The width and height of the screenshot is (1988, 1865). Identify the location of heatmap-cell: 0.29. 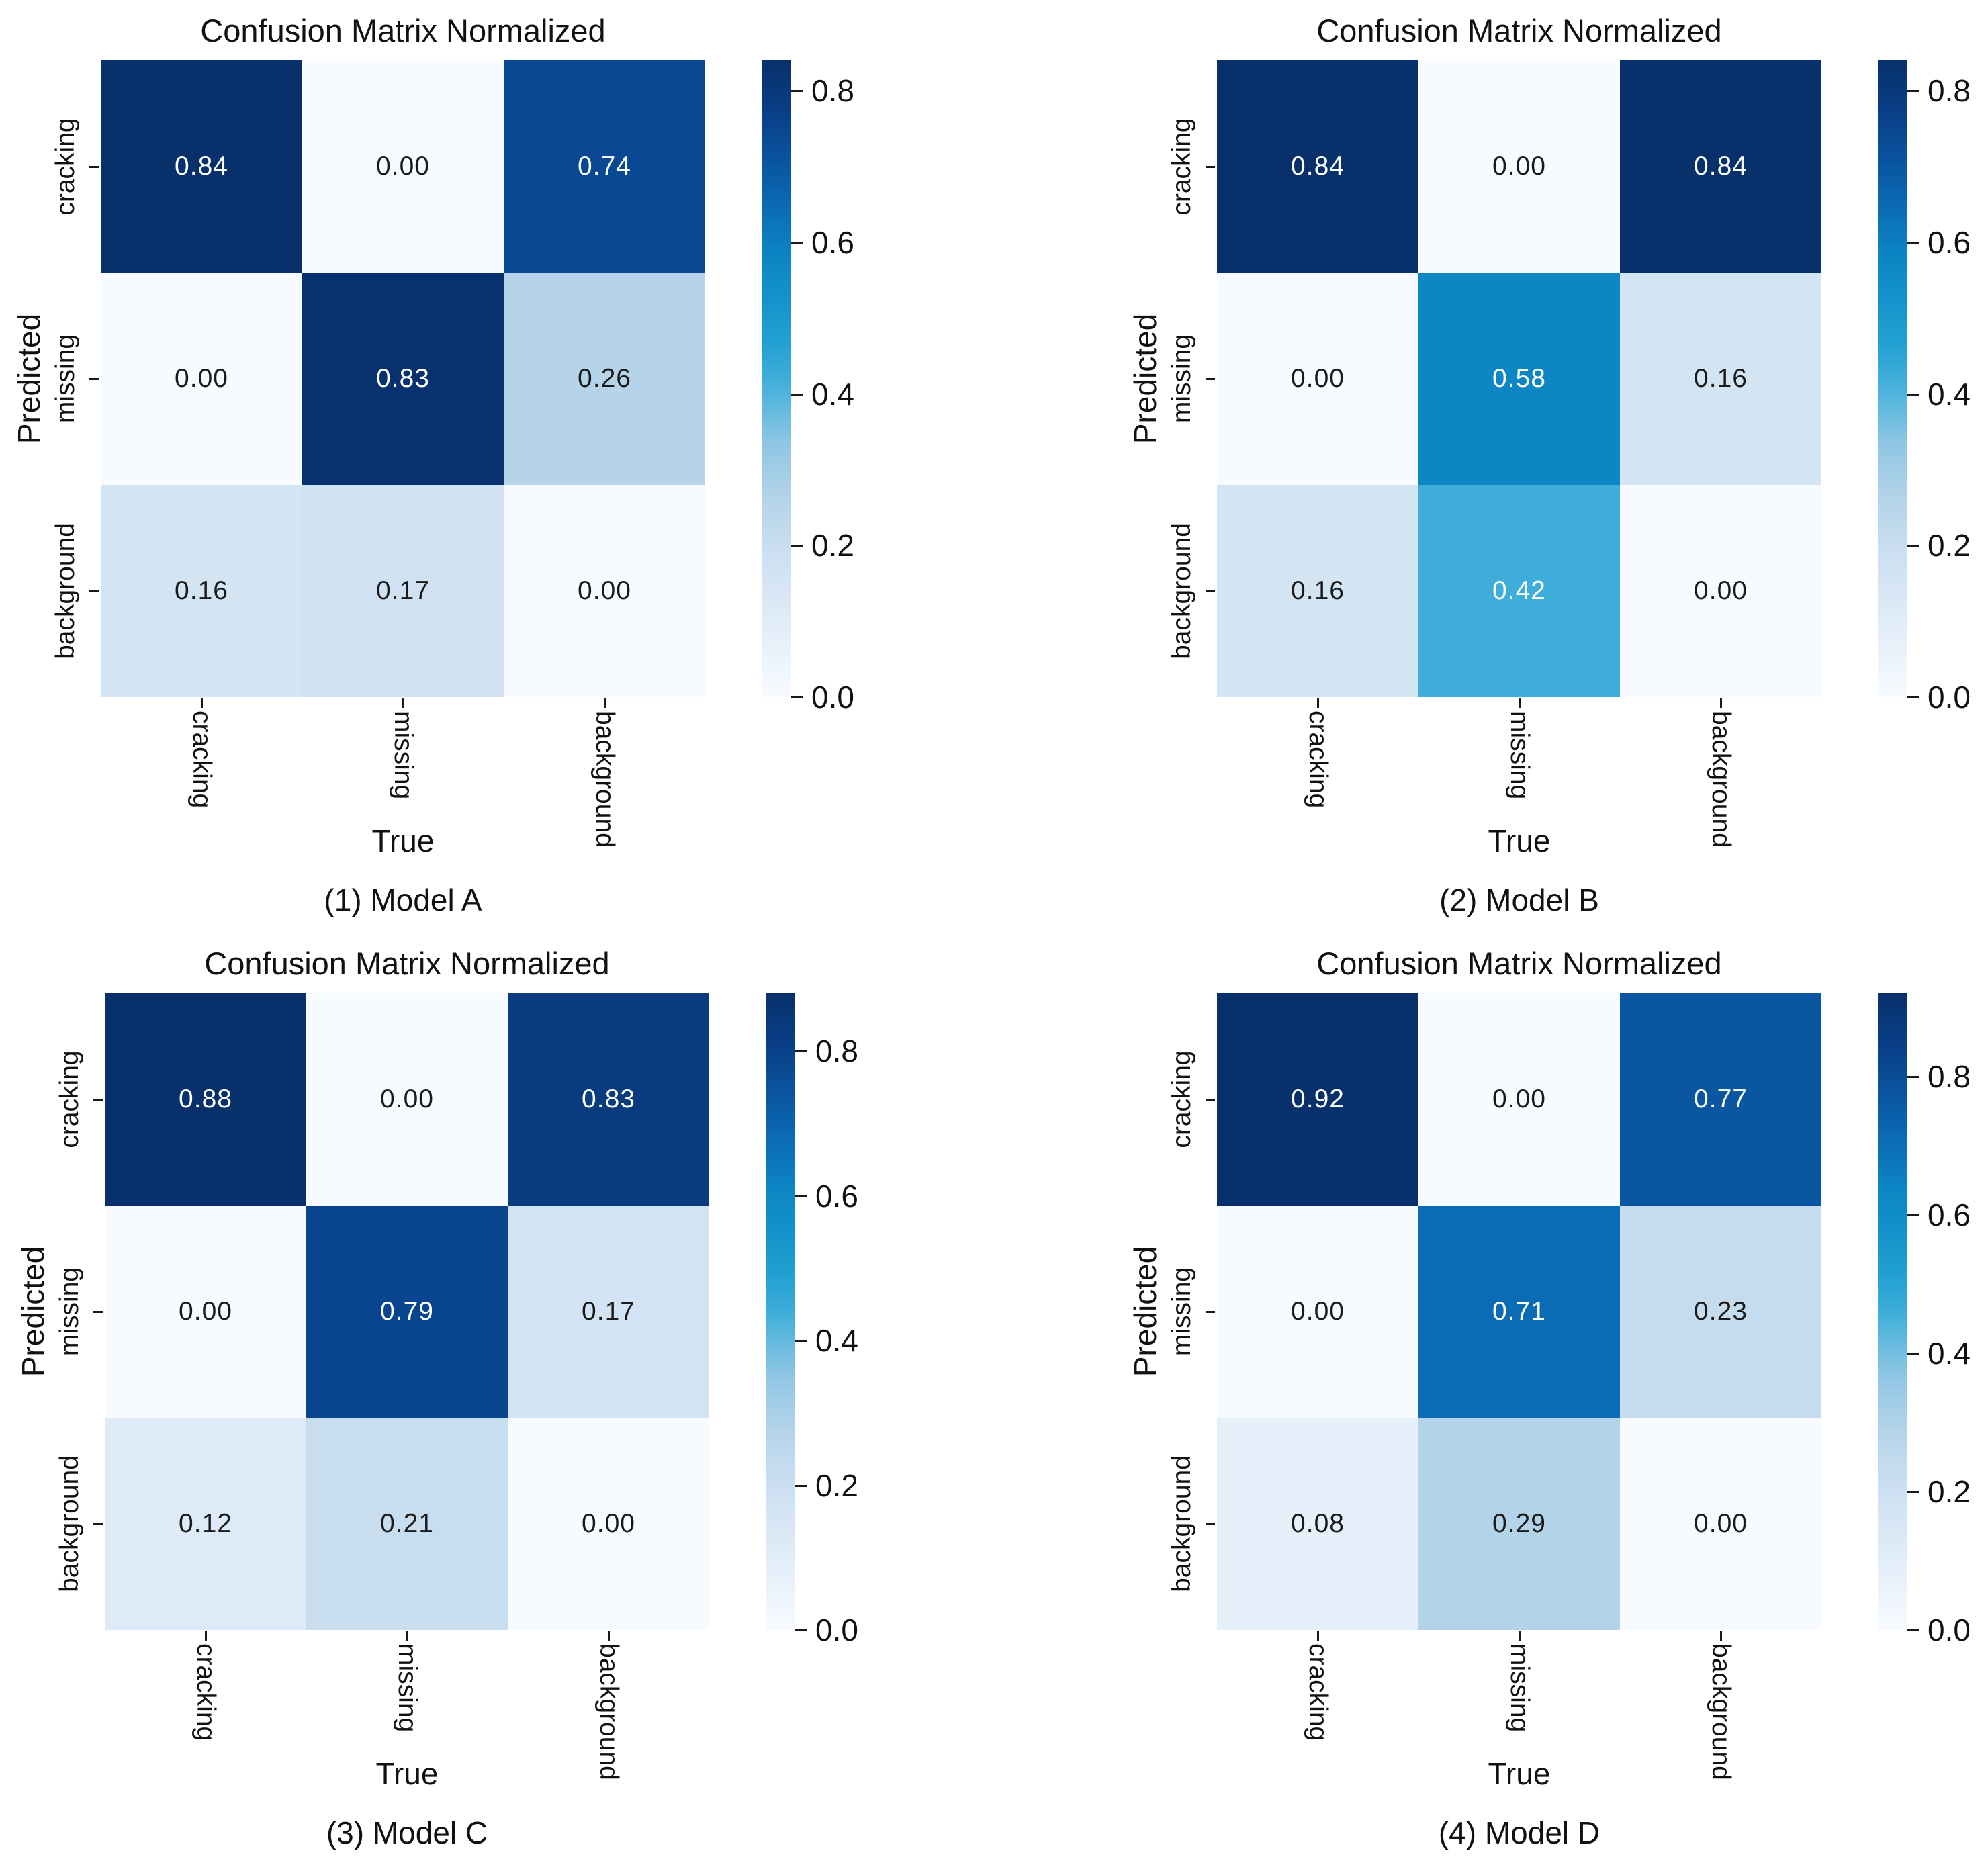
(1519, 1524).